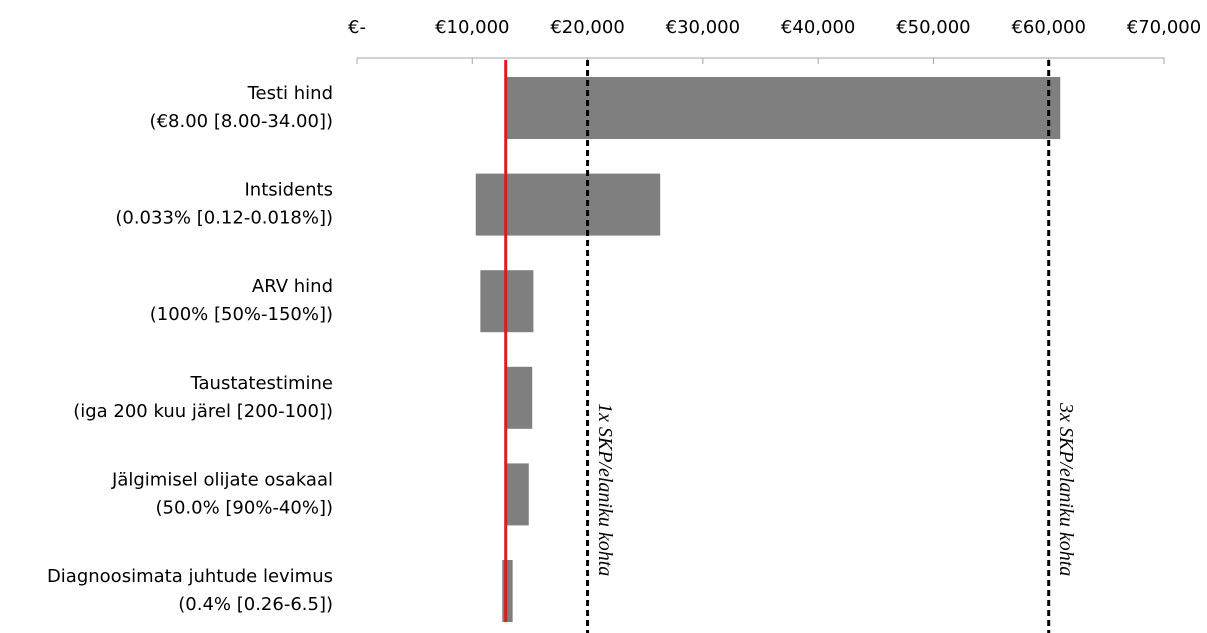 Image resolution: width=1207 pixels, height=633 pixels. Describe the element at coordinates (933, 27) in the screenshot. I see `x-tick-label: €50,000` at that location.